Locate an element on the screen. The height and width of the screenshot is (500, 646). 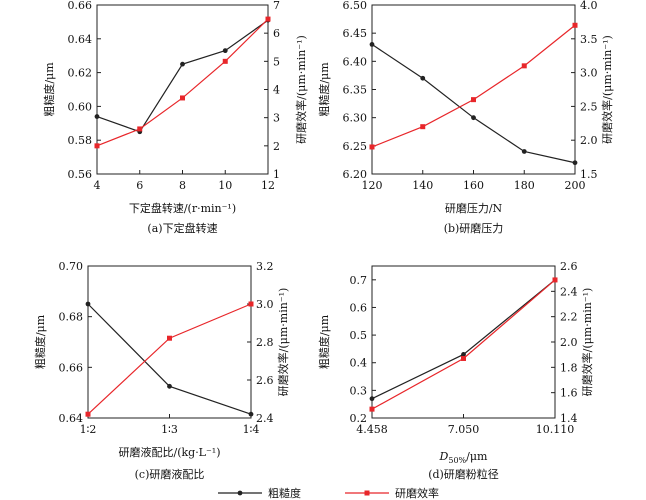
x-tick-label: 160 is located at coordinates (473, 185).